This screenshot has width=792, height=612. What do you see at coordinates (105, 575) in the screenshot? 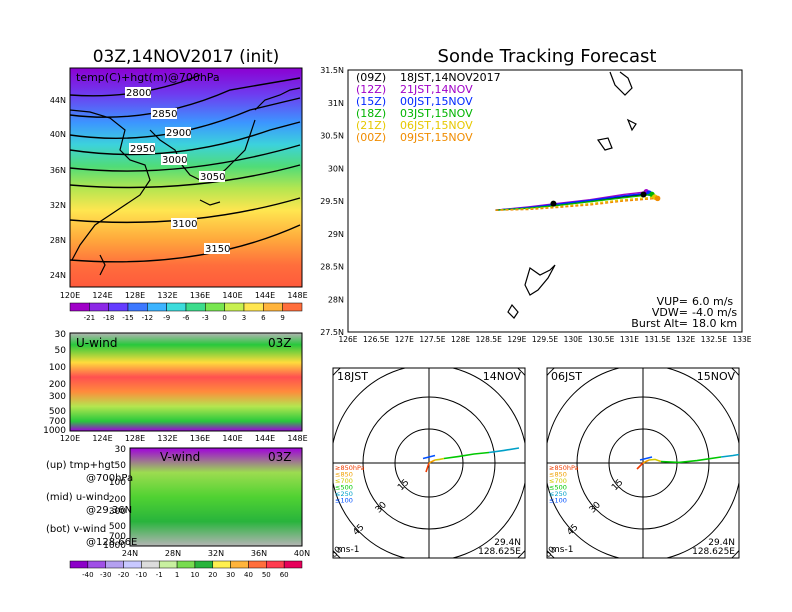
I see `wind-colorbar-label: -30` at bounding box center [105, 575].